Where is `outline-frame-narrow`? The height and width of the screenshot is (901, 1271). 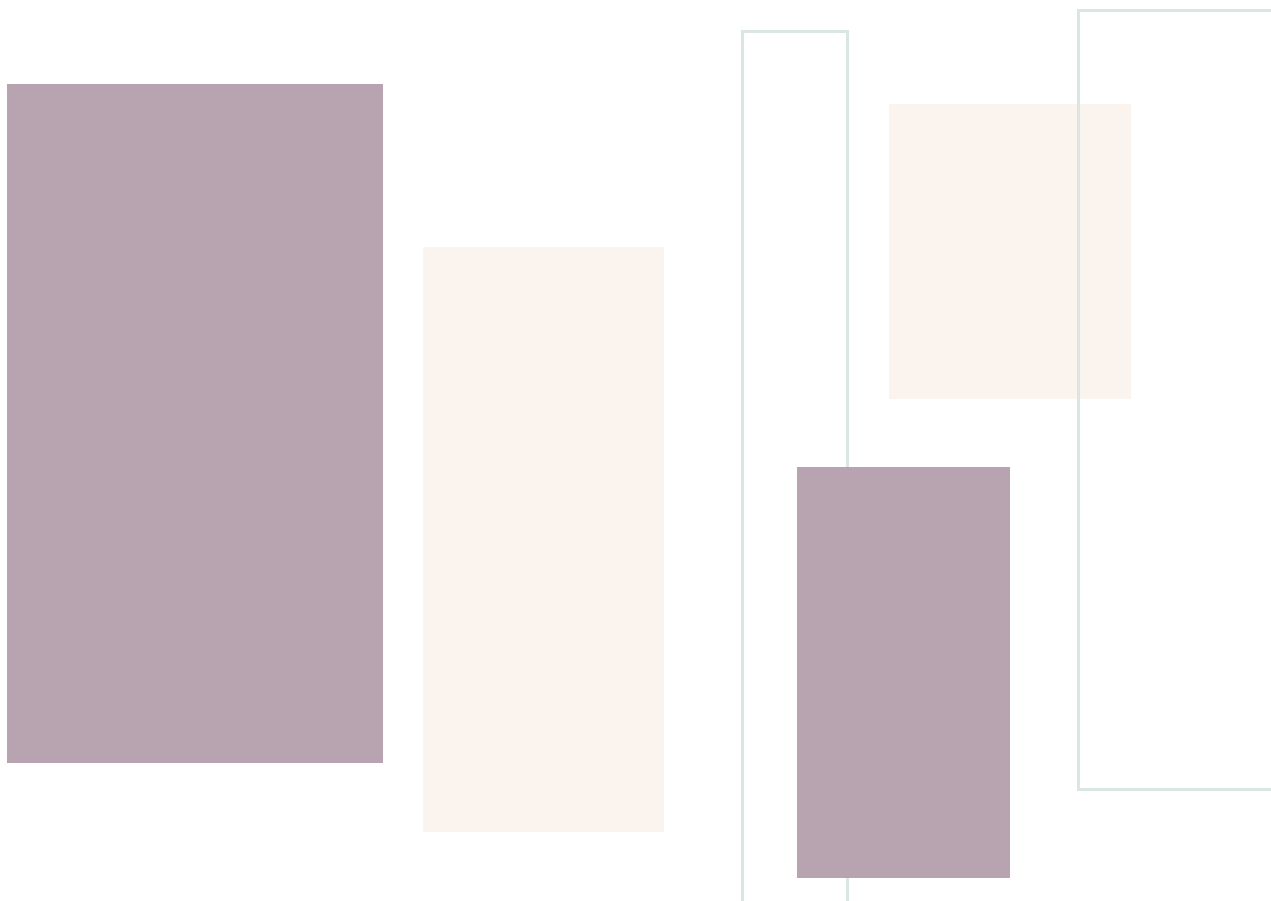 outline-frame-narrow is located at coordinates (795, 465).